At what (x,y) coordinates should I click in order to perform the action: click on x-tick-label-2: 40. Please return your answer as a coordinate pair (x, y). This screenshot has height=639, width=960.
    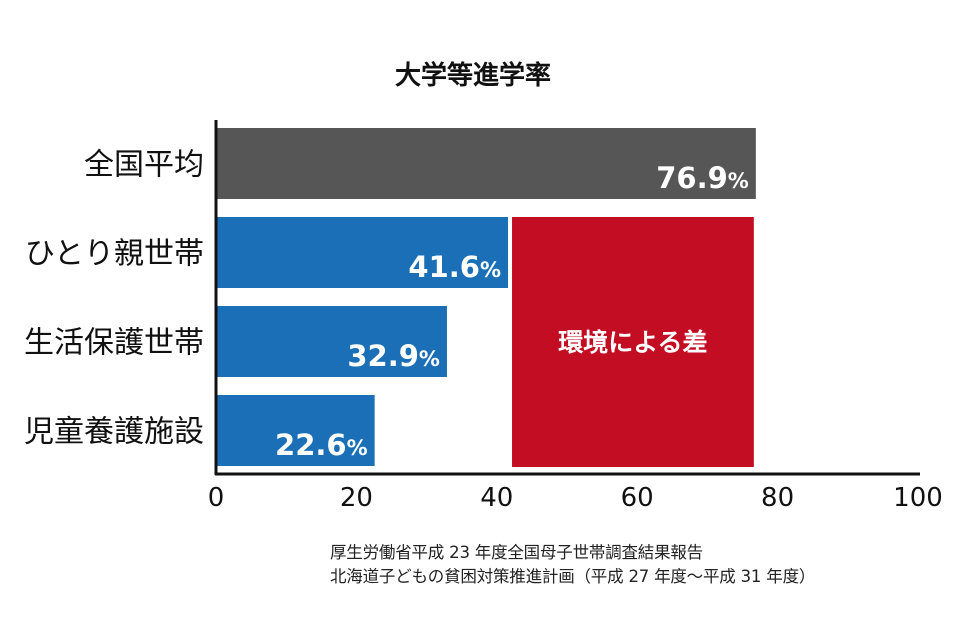
    Looking at the image, I should click on (496, 498).